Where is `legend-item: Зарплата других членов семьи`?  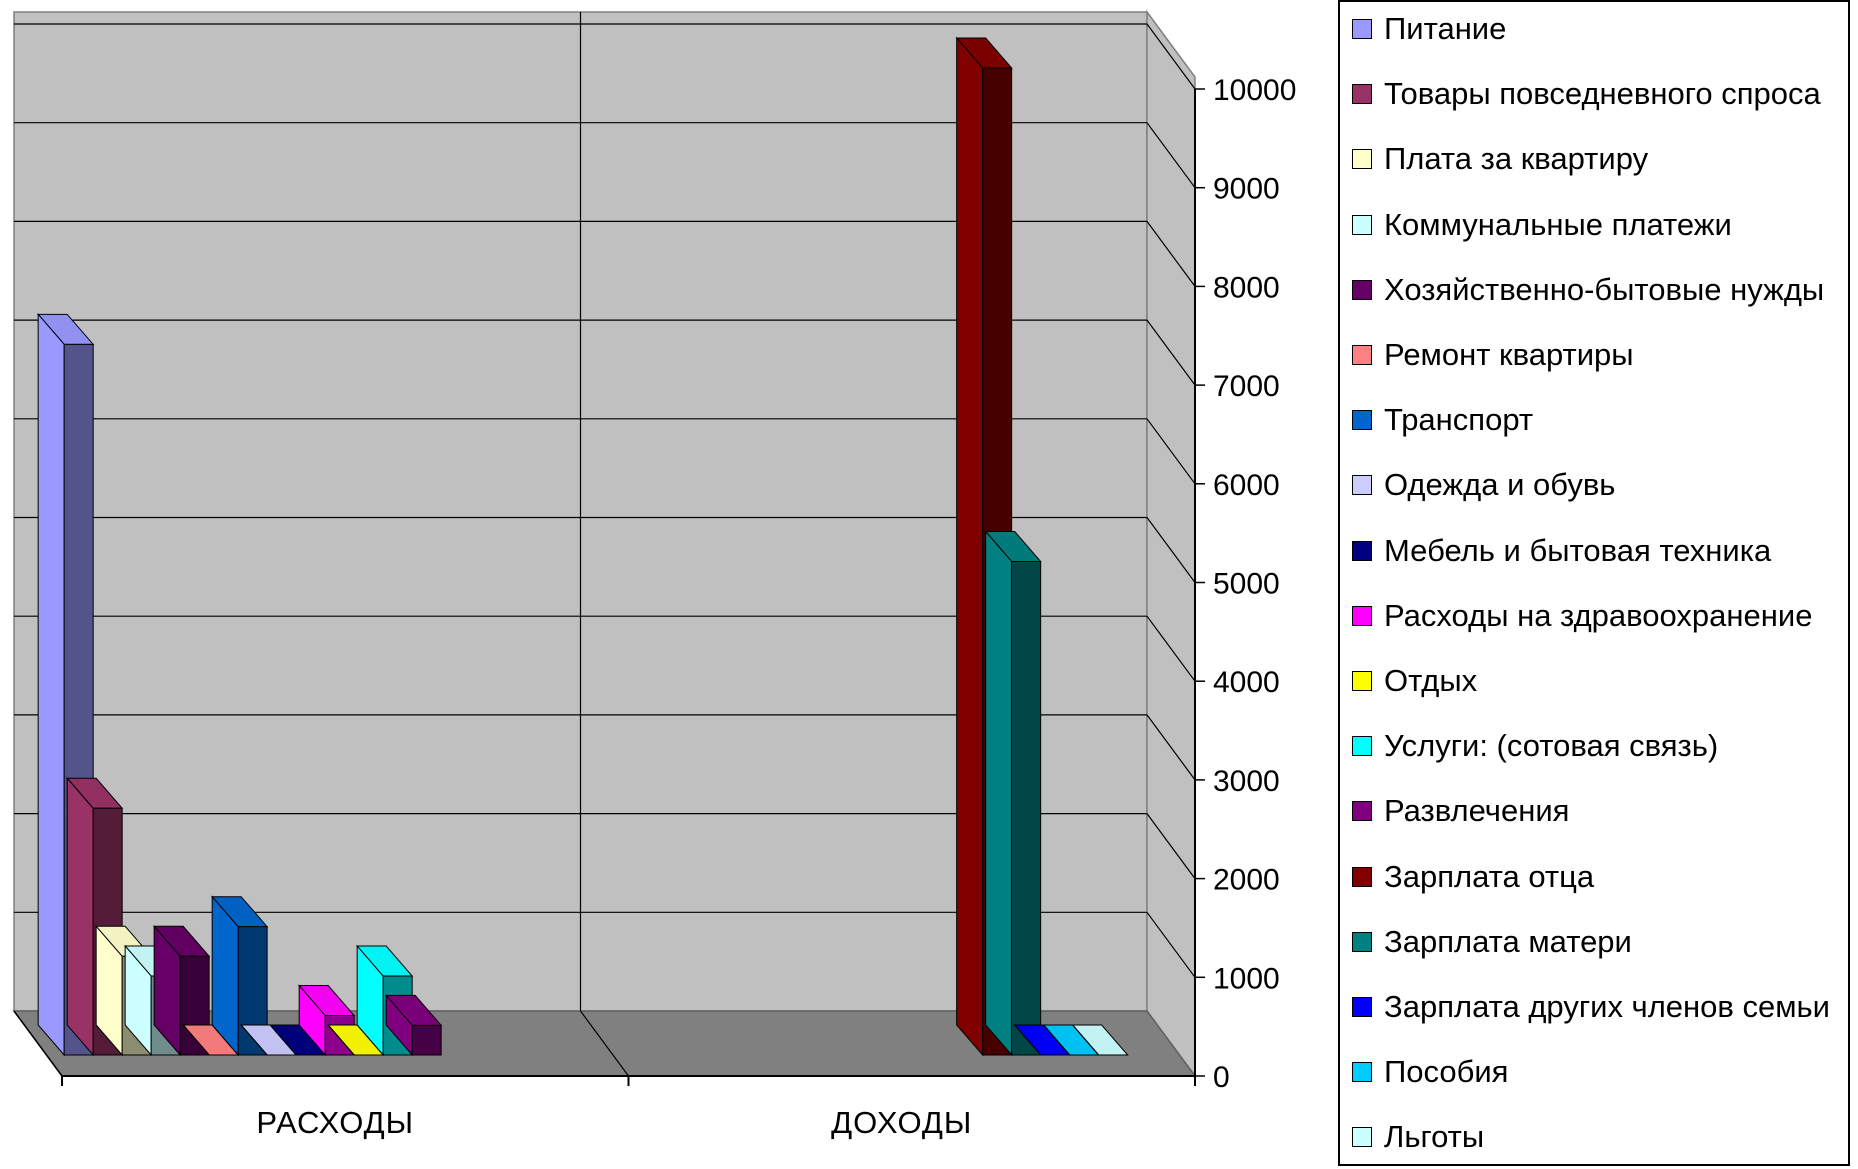 legend-item: Зарплата других членов семьи is located at coordinates (1591, 1007).